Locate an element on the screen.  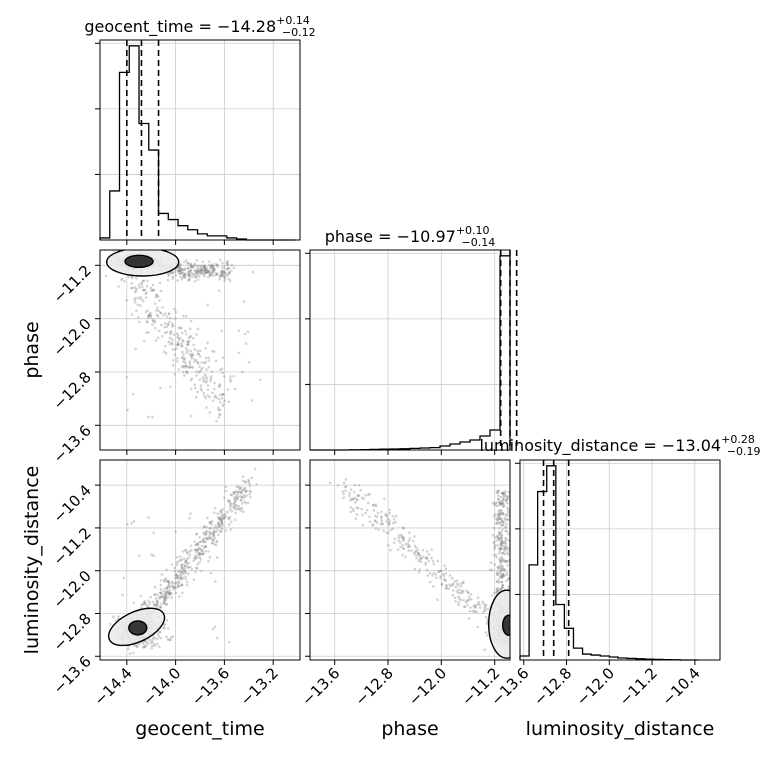
title-phase: phase = −10.97+0.10 −0.14 is located at coordinates (410, 236).